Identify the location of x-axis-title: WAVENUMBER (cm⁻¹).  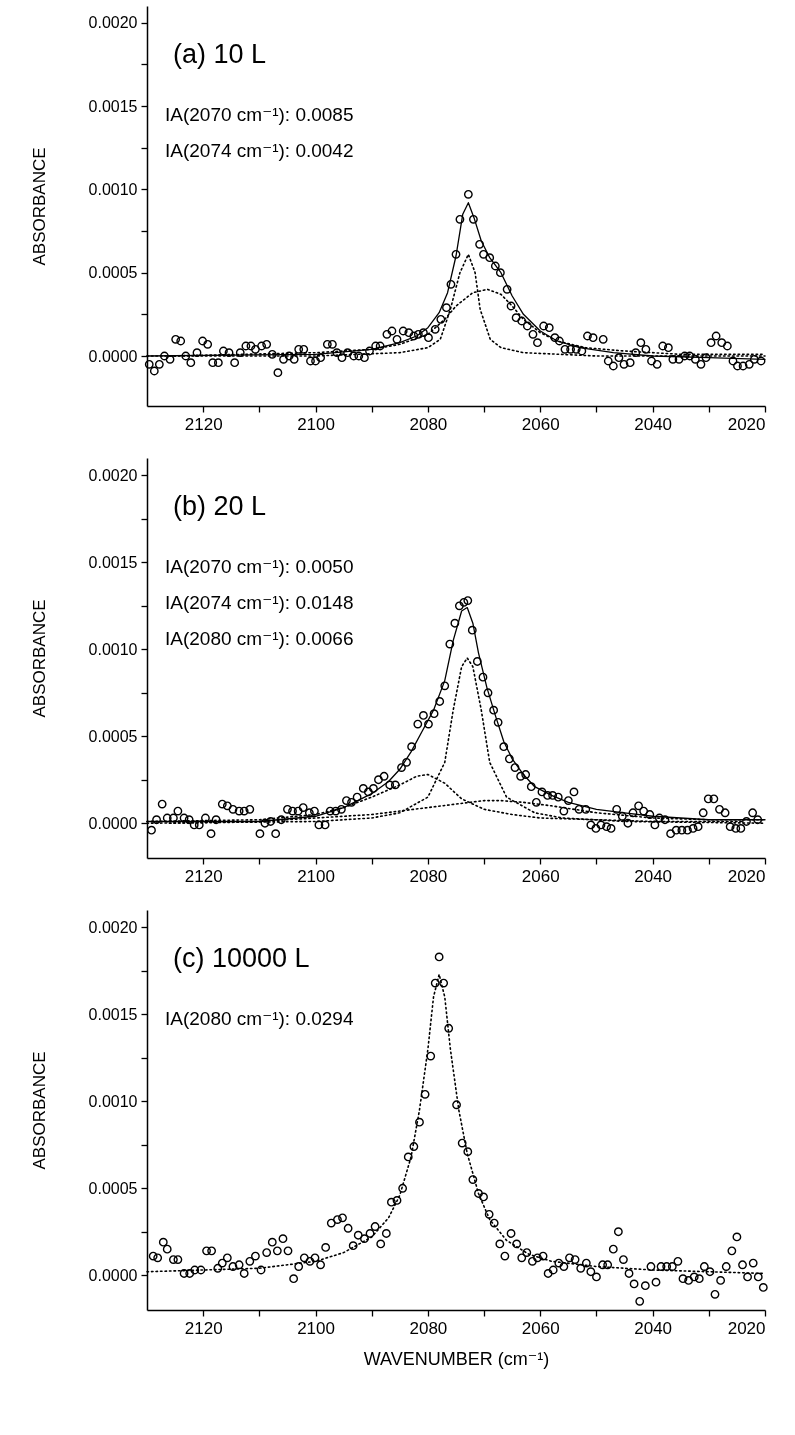
(456, 1358).